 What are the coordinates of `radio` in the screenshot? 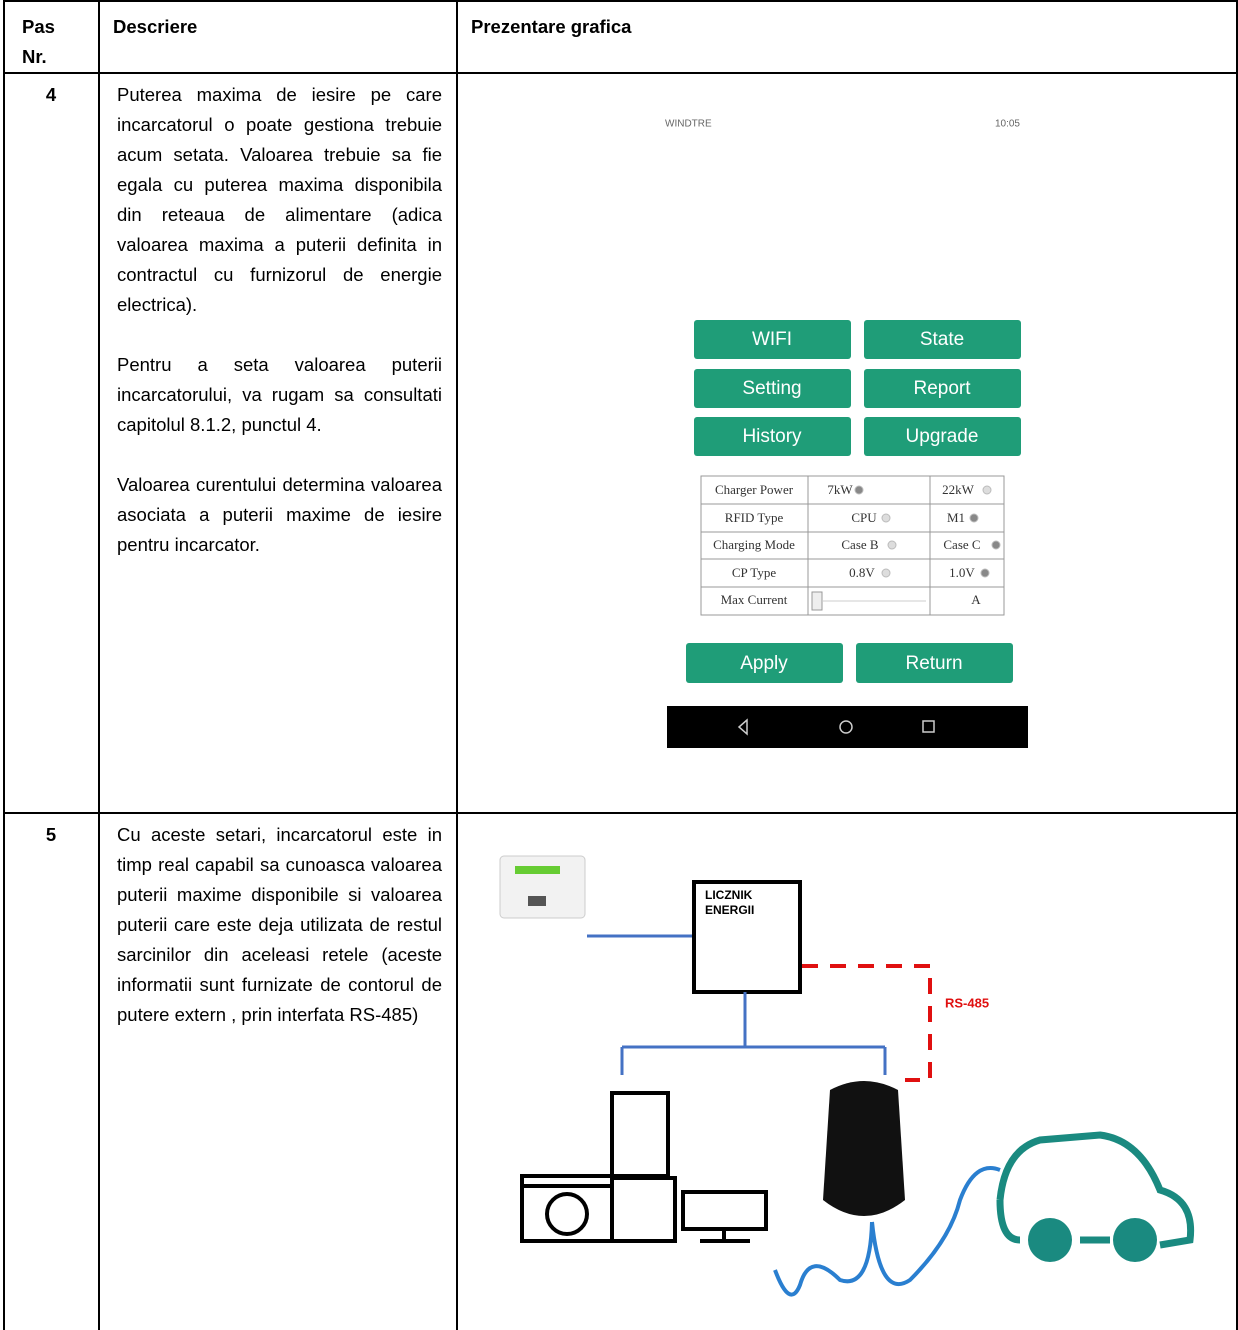 It's located at (927, 531).